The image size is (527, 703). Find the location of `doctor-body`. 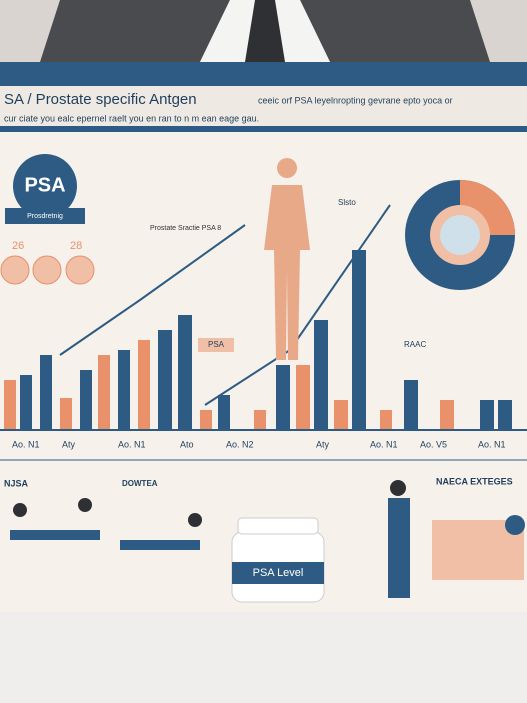

doctor-body is located at coordinates (399, 548).